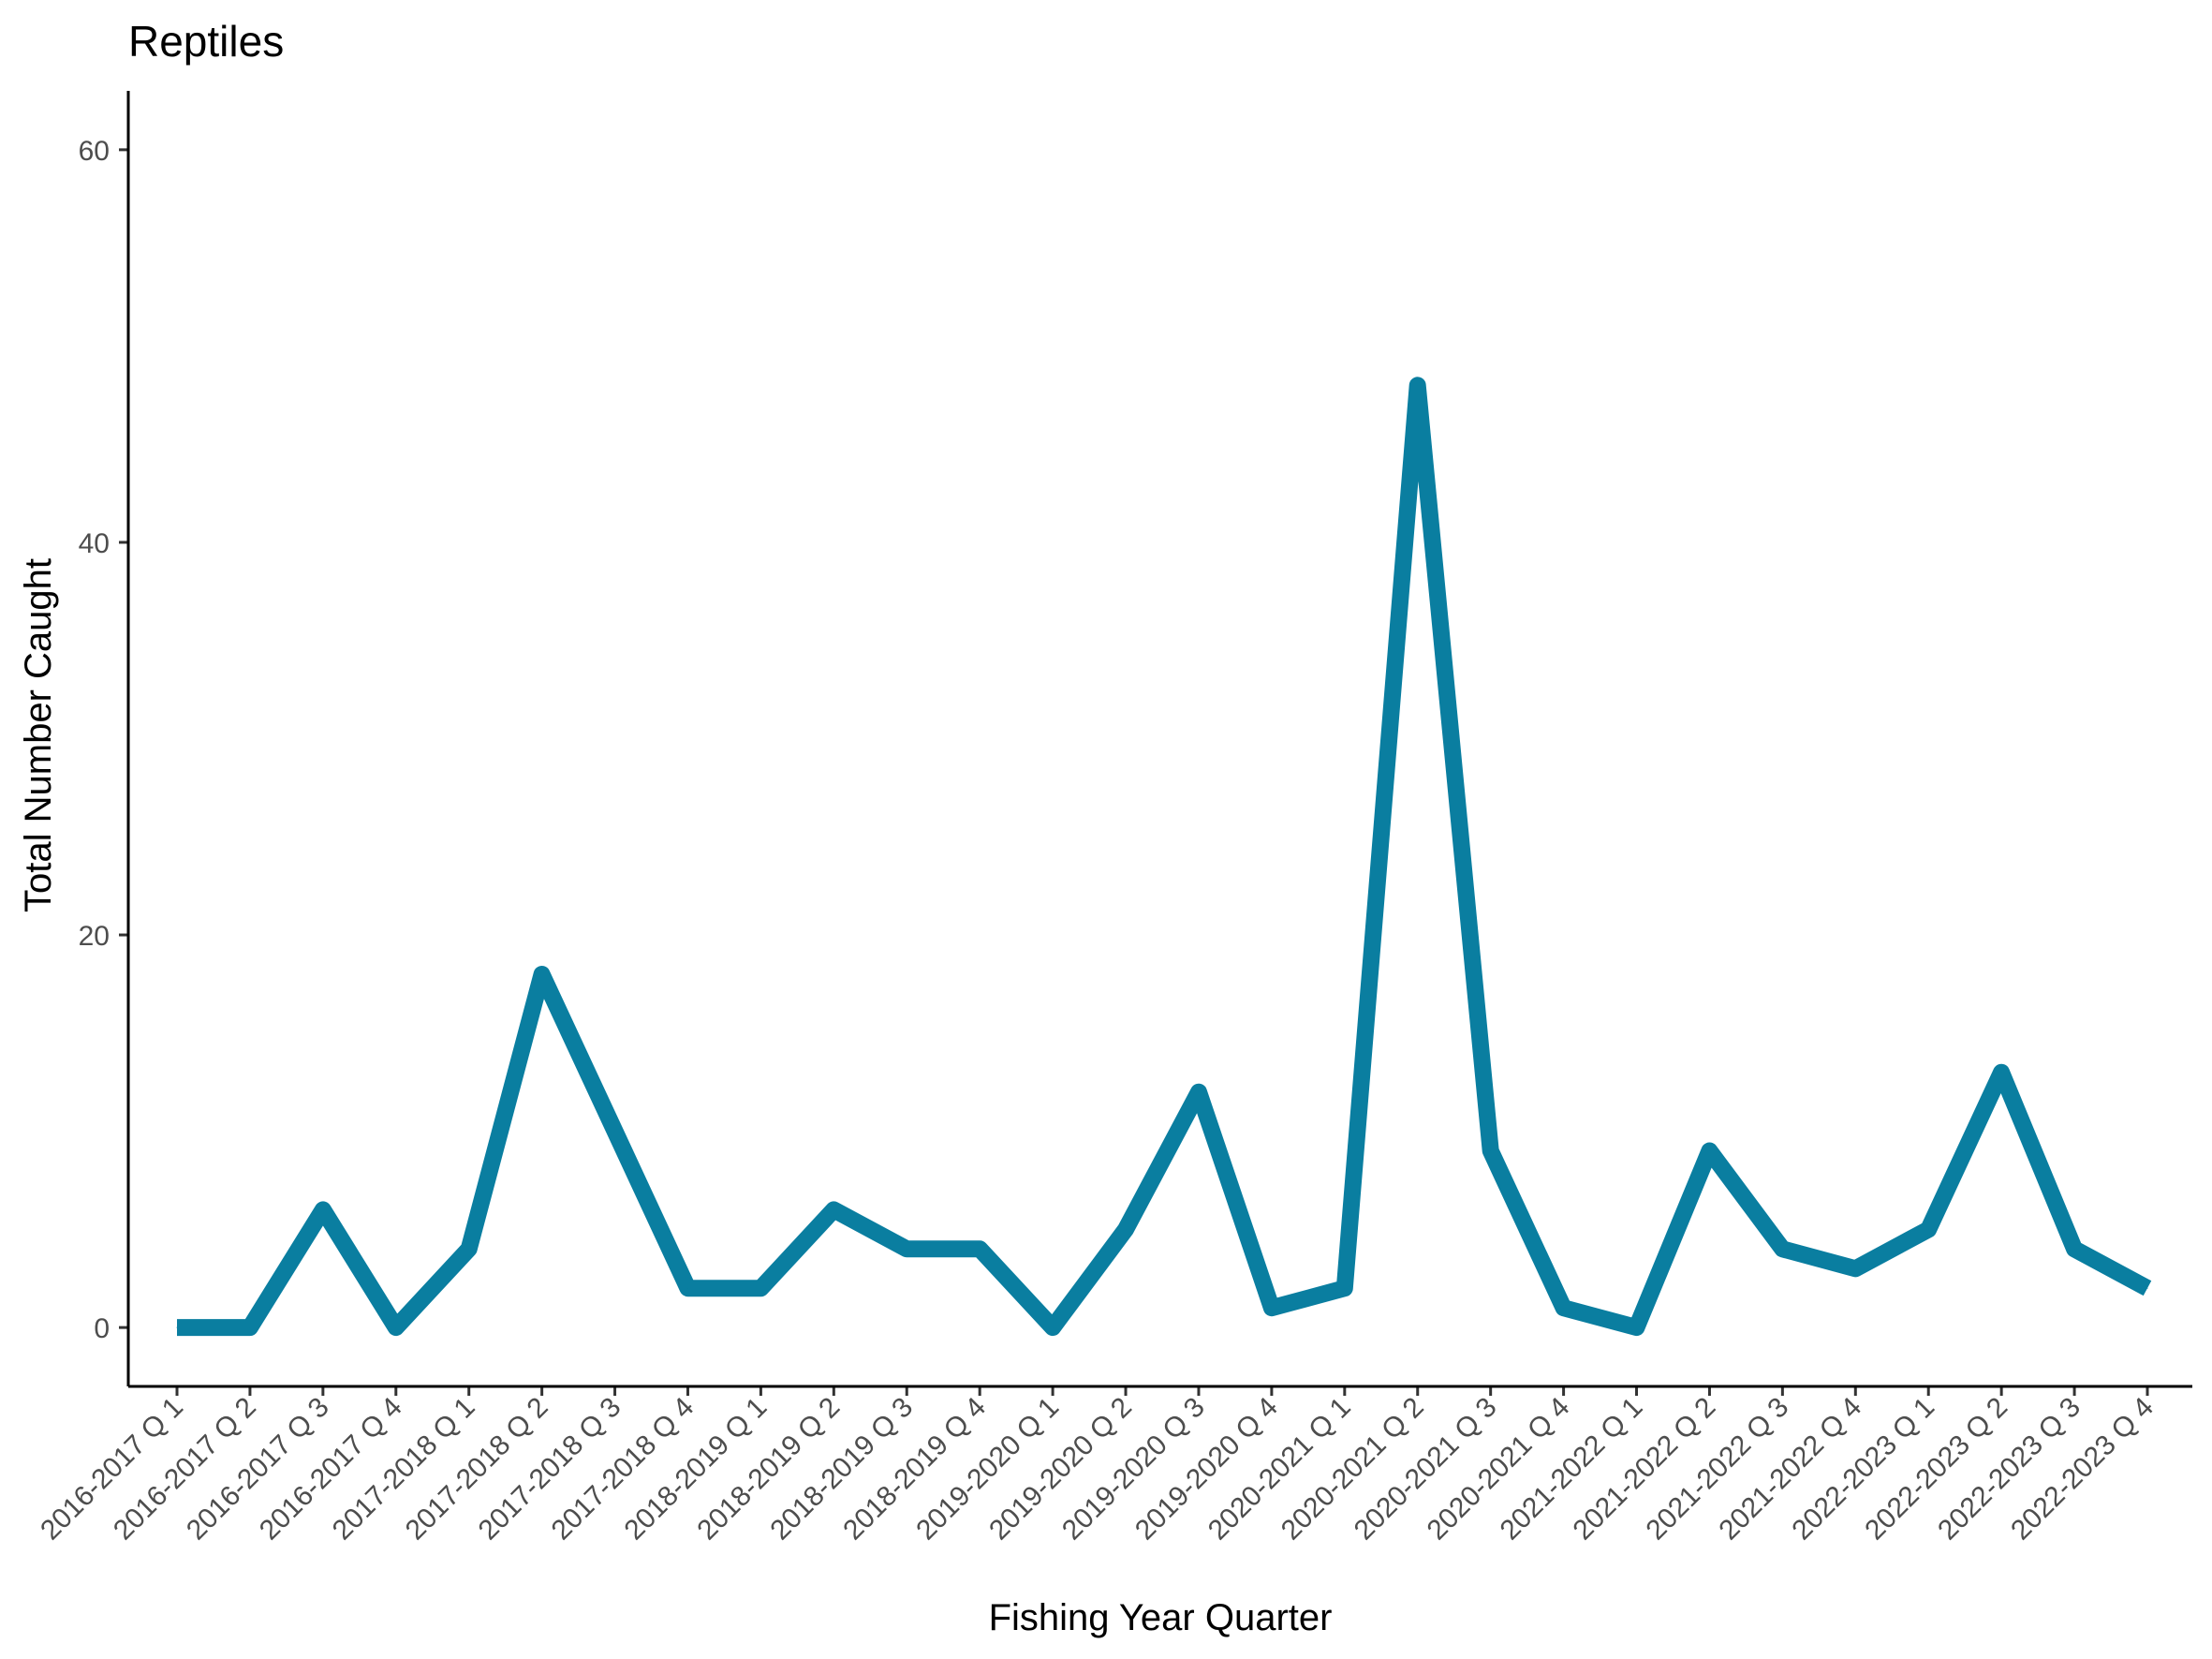 The height and width of the screenshot is (1659, 2212). What do you see at coordinates (38, 735) in the screenshot?
I see `y-axis-label: Total Number Caught` at bounding box center [38, 735].